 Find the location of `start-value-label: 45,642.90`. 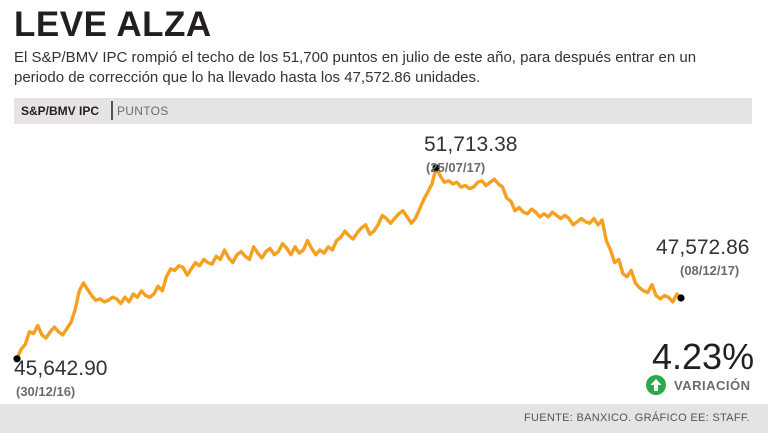

start-value-label: 45,642.90 is located at coordinates (61, 368).